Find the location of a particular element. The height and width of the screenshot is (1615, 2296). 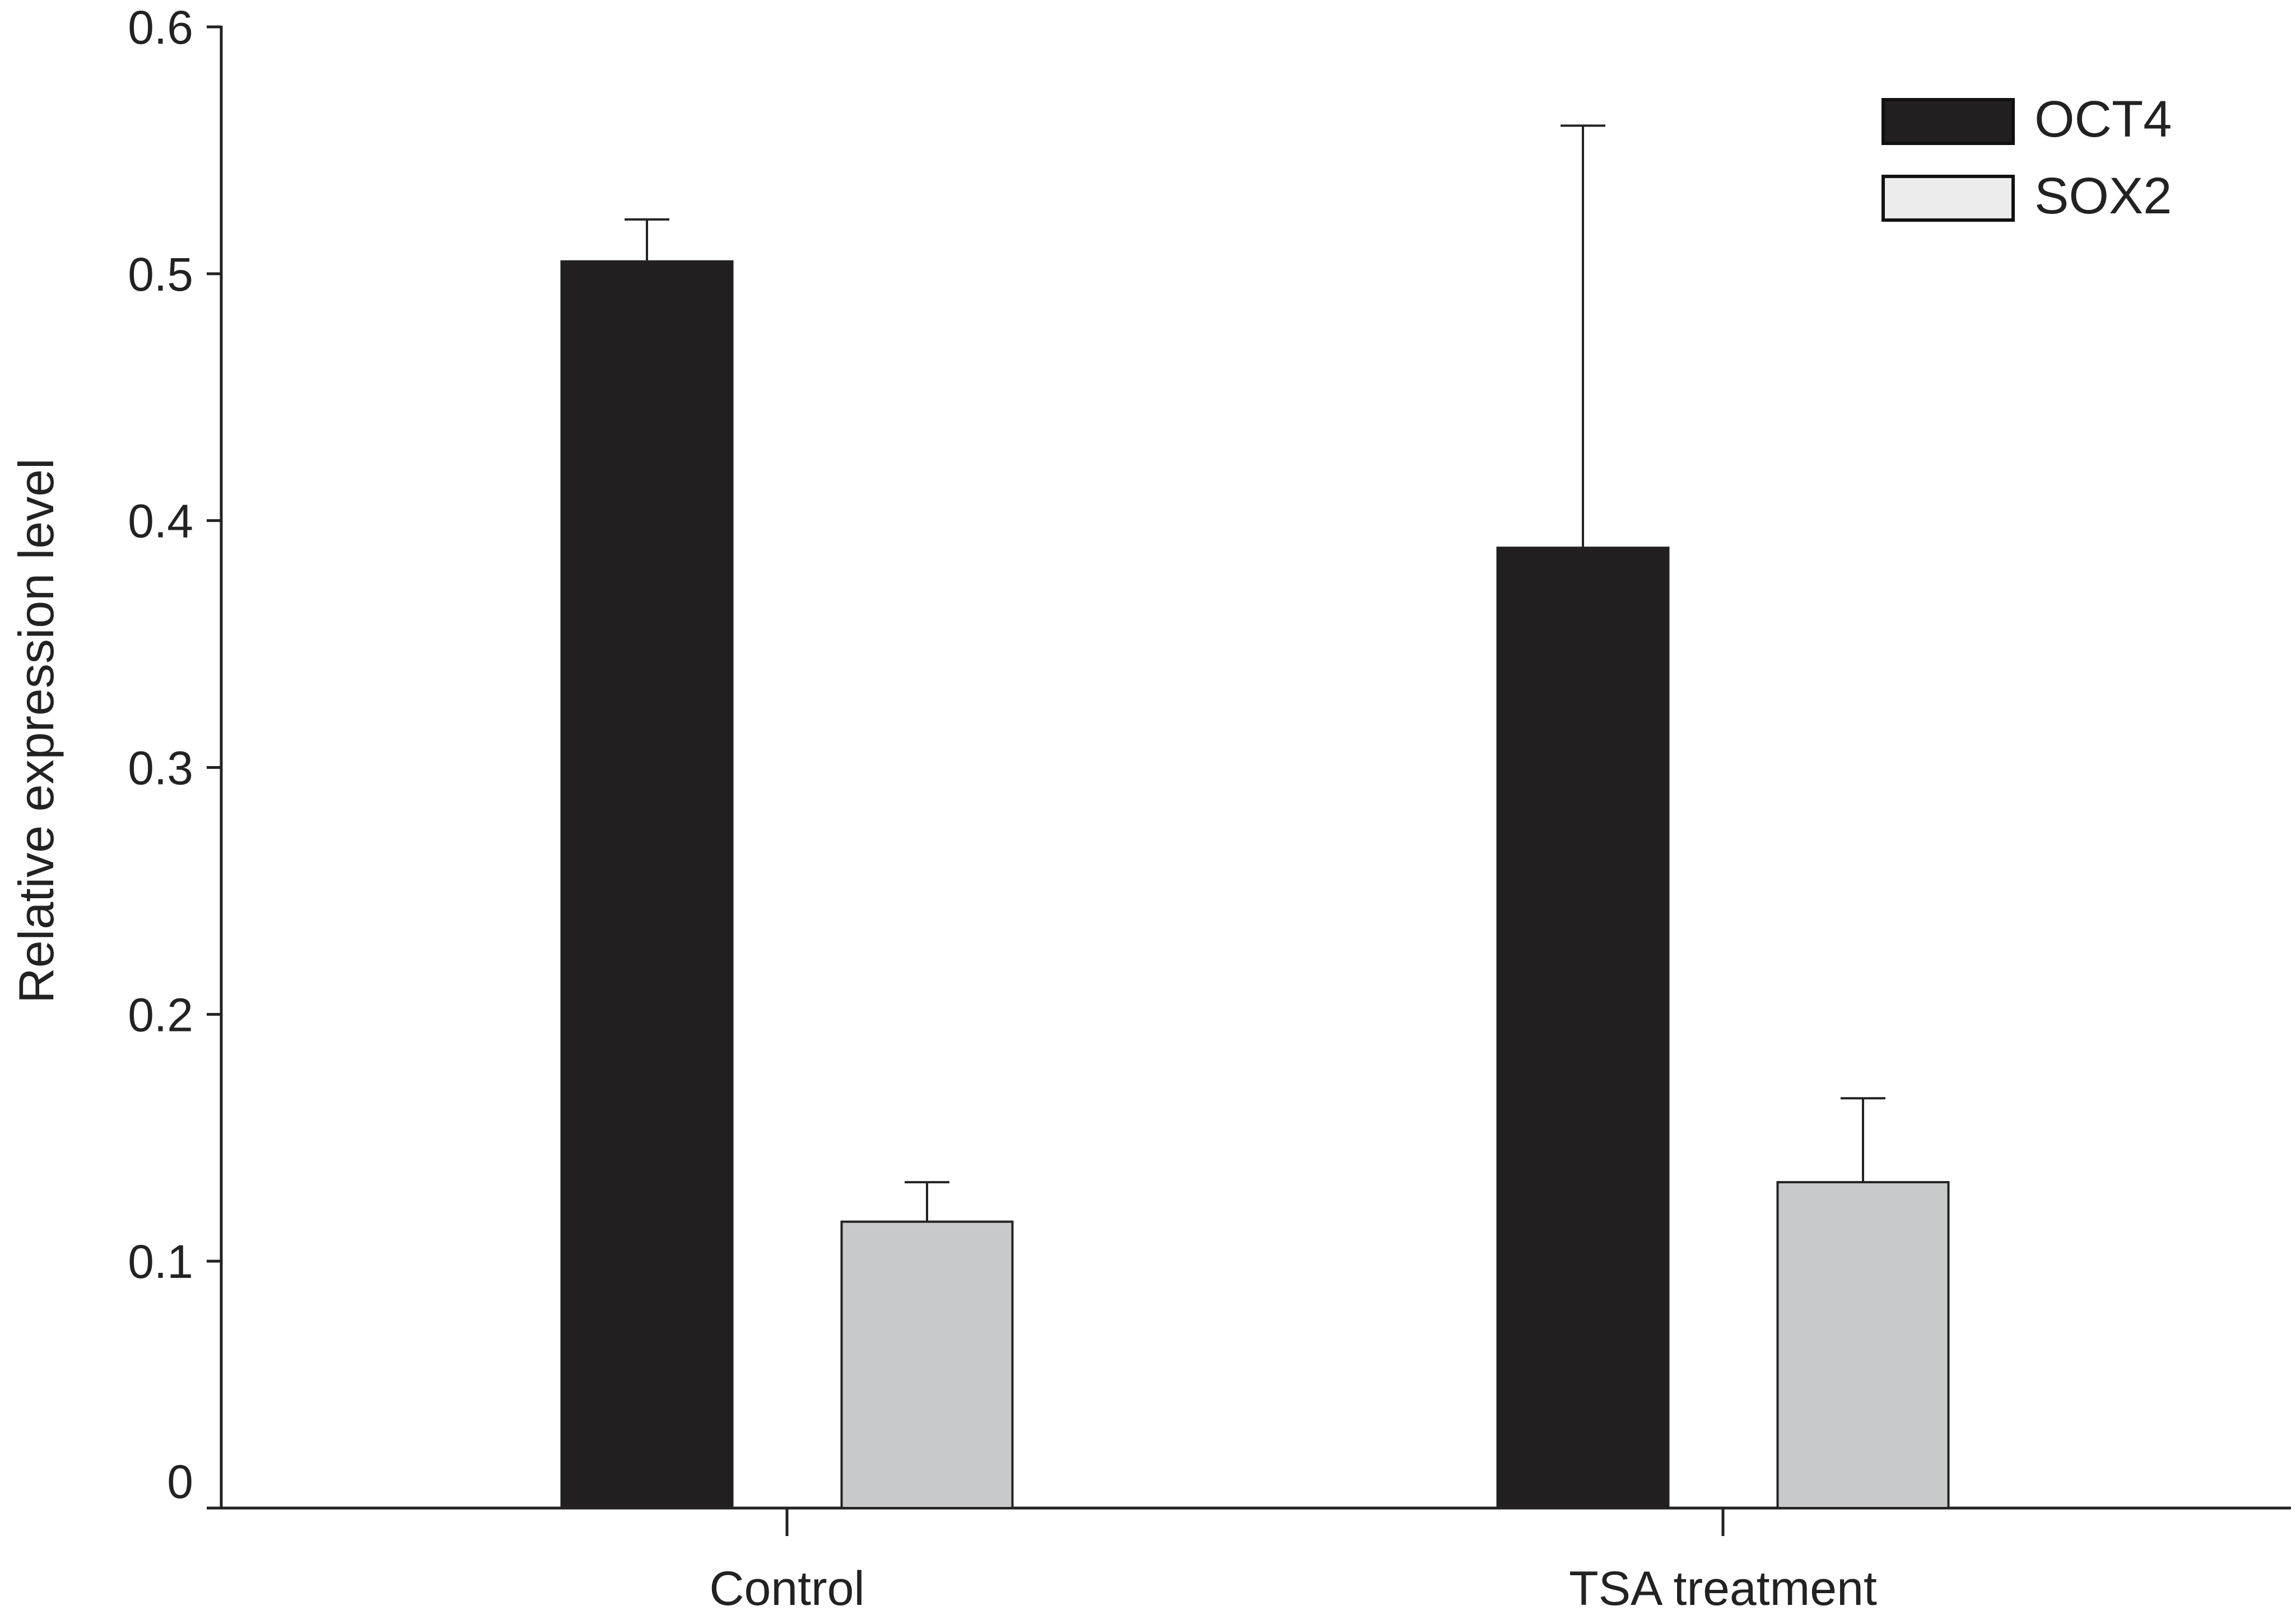

y-tick-label: 0 is located at coordinates (180, 1481).